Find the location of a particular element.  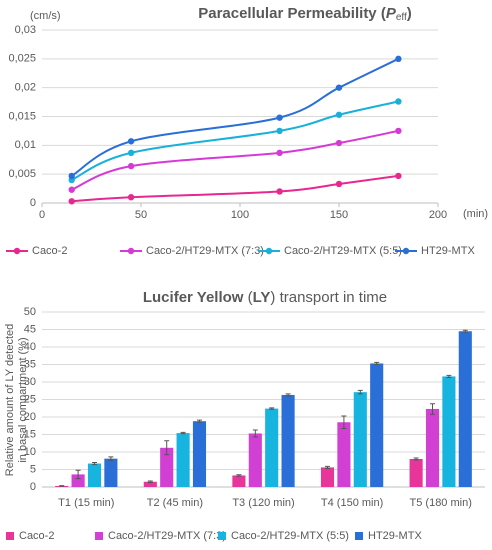

x-tick-label: 200 is located at coordinates (438, 215).